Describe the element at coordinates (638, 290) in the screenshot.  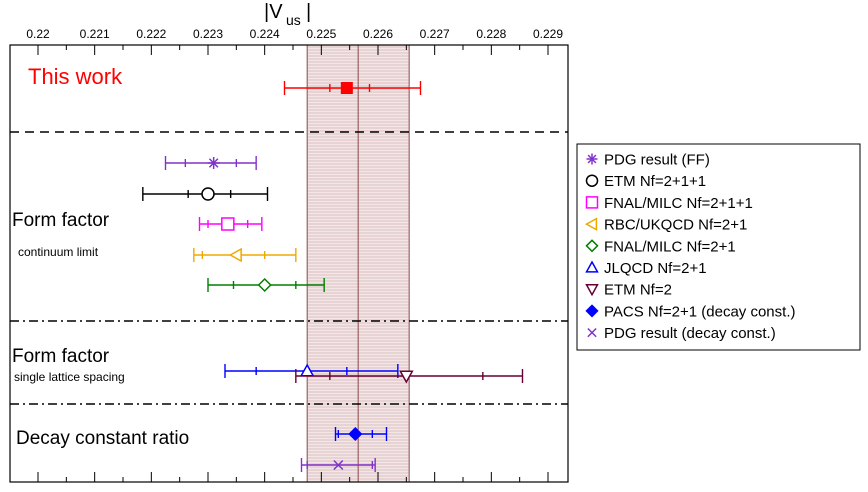
I see `legend-entry-label: ETM Nf=2` at that location.